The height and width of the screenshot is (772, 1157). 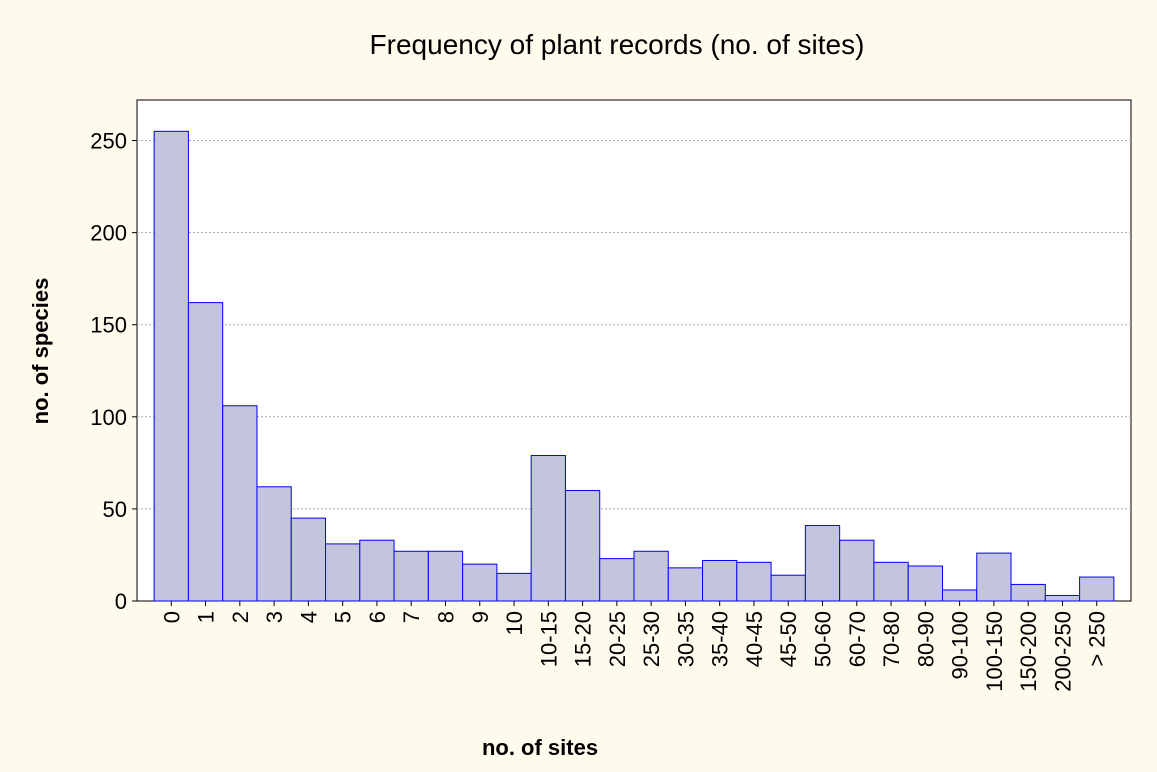 What do you see at coordinates (480, 617) in the screenshot?
I see `x-tick-label: 9` at bounding box center [480, 617].